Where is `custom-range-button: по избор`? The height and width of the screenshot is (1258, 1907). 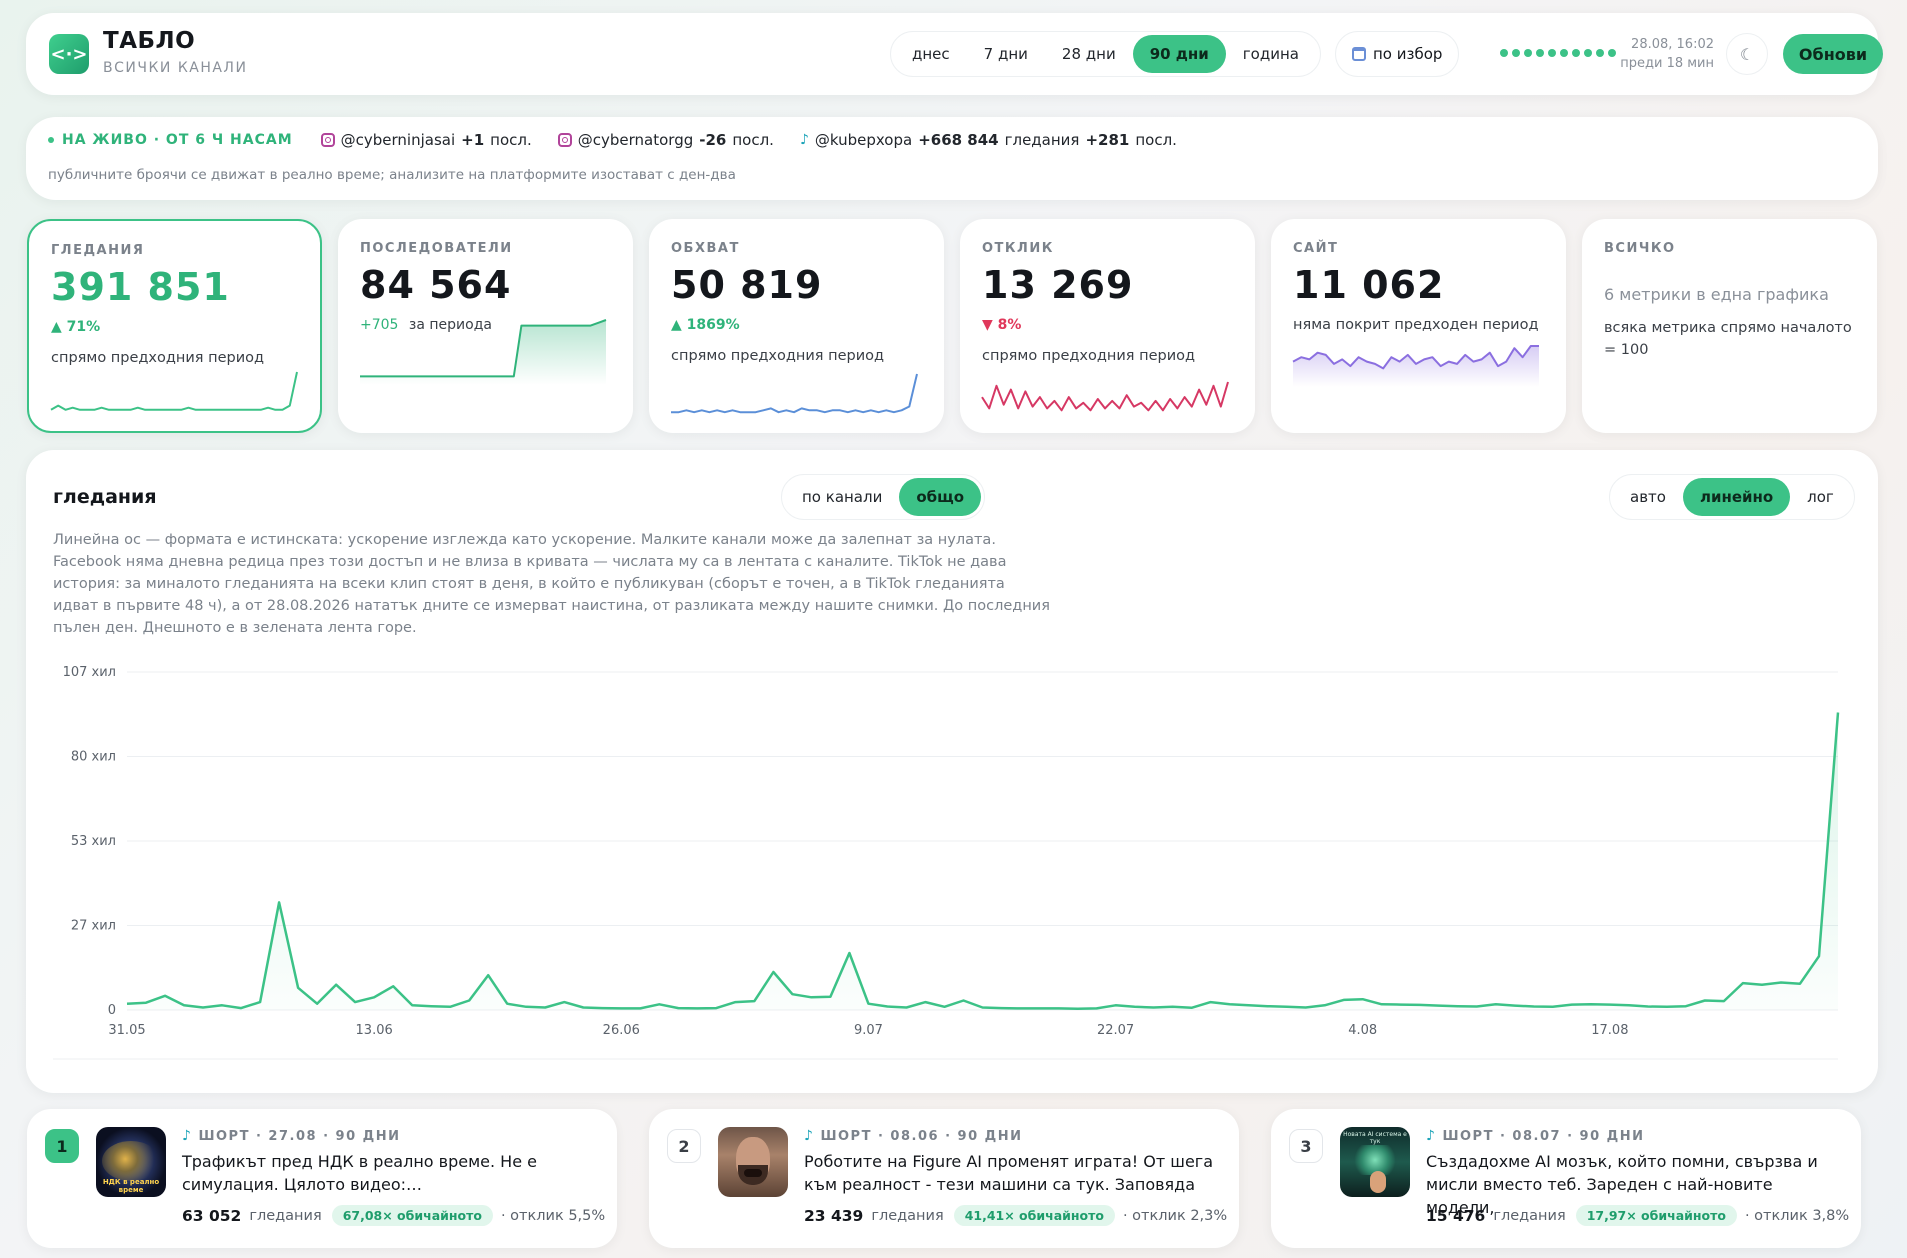
custom-range-button: по избор is located at coordinates (1397, 54).